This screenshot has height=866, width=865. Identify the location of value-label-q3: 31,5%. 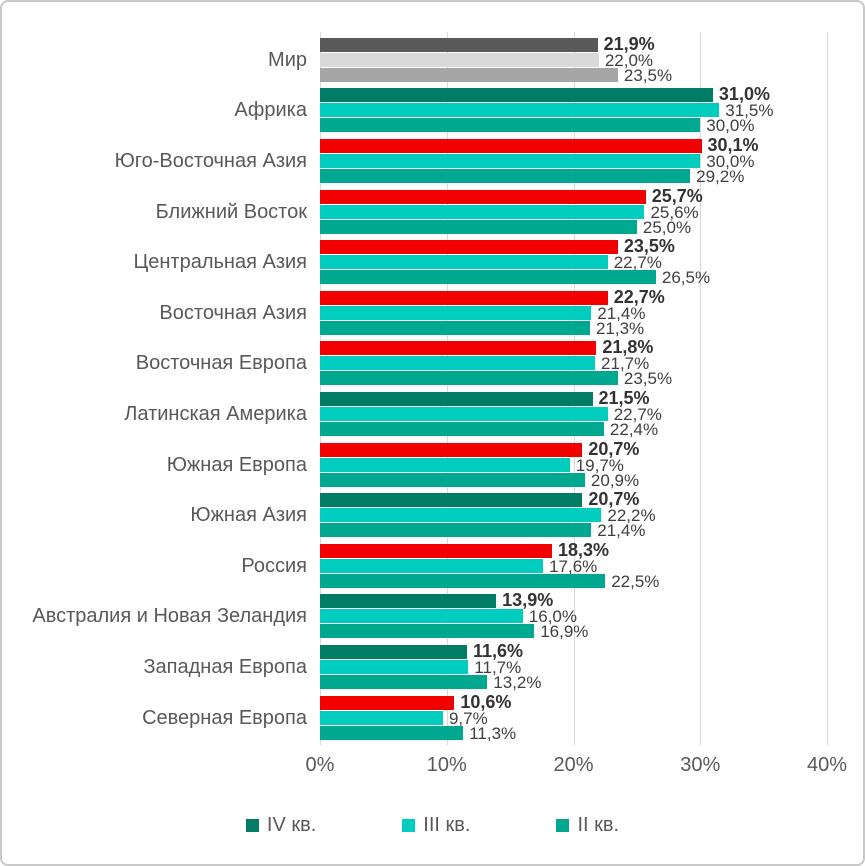
(749, 111).